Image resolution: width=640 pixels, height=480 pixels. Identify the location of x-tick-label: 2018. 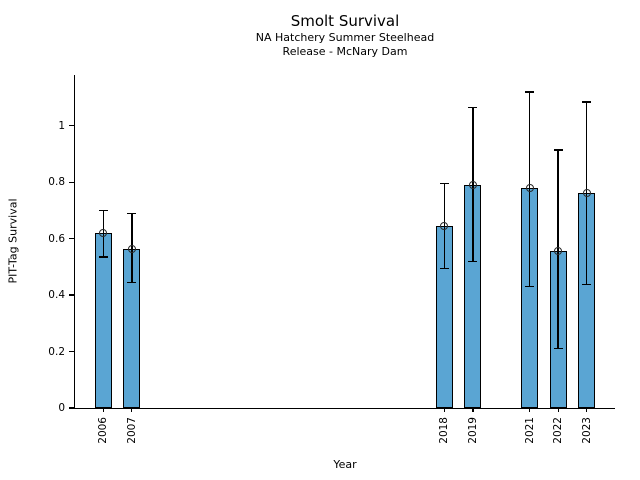
(444, 430).